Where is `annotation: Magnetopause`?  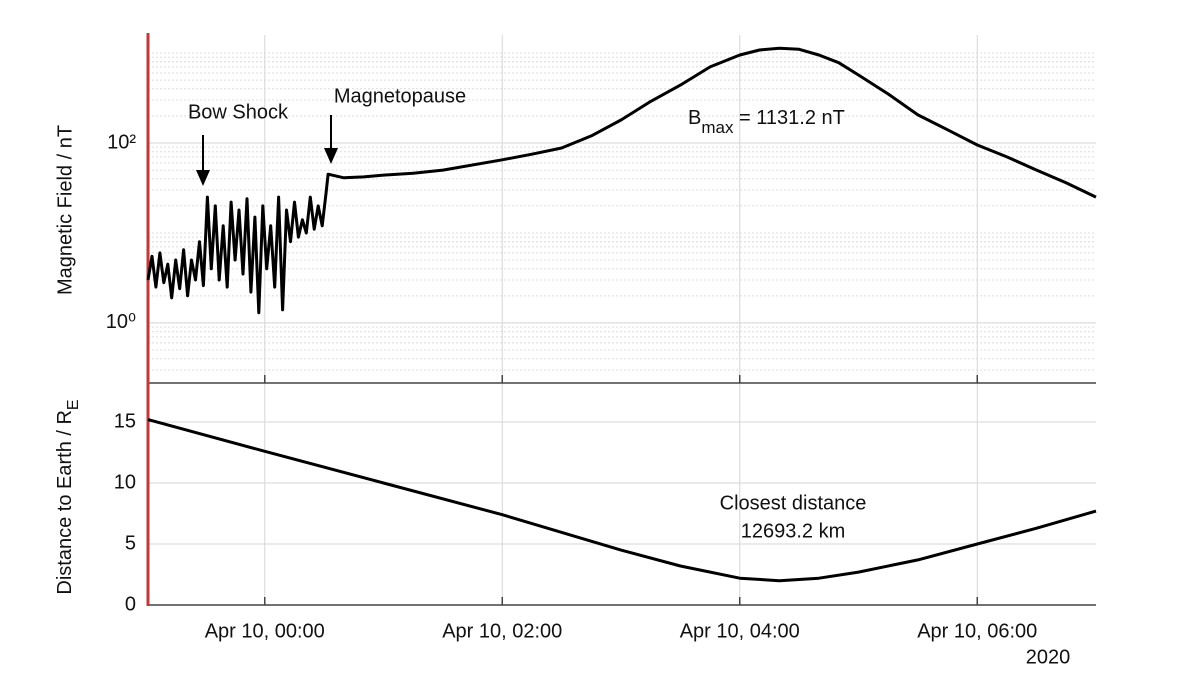
annotation: Magnetopause is located at coordinates (400, 96).